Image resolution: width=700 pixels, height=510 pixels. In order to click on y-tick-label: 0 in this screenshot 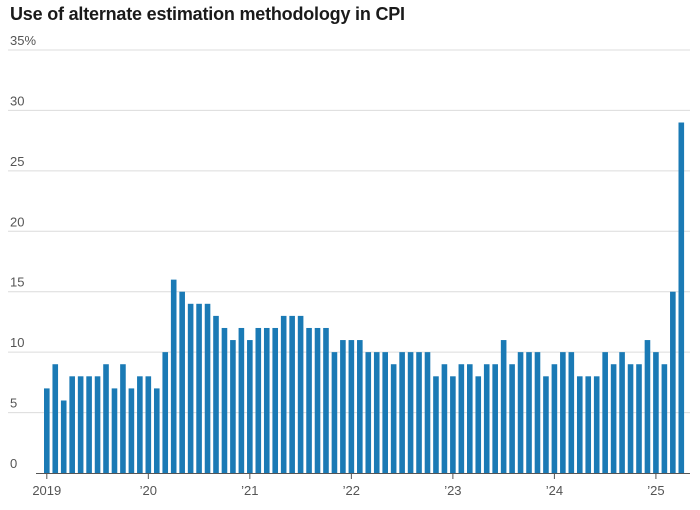, I will do `click(13, 463)`.